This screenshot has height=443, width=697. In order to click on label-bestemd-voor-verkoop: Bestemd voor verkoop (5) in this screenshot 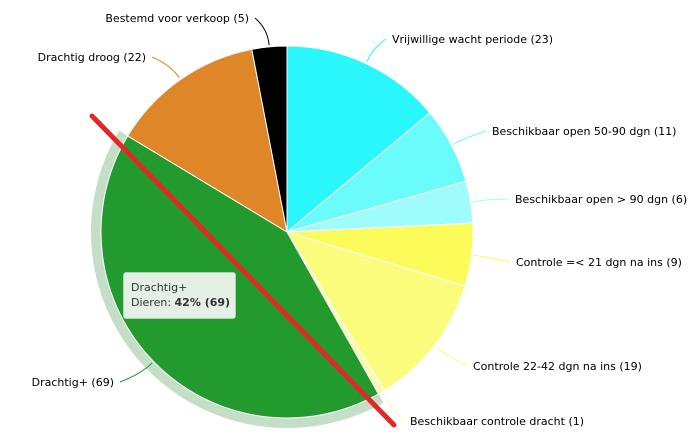, I will do `click(177, 18)`.